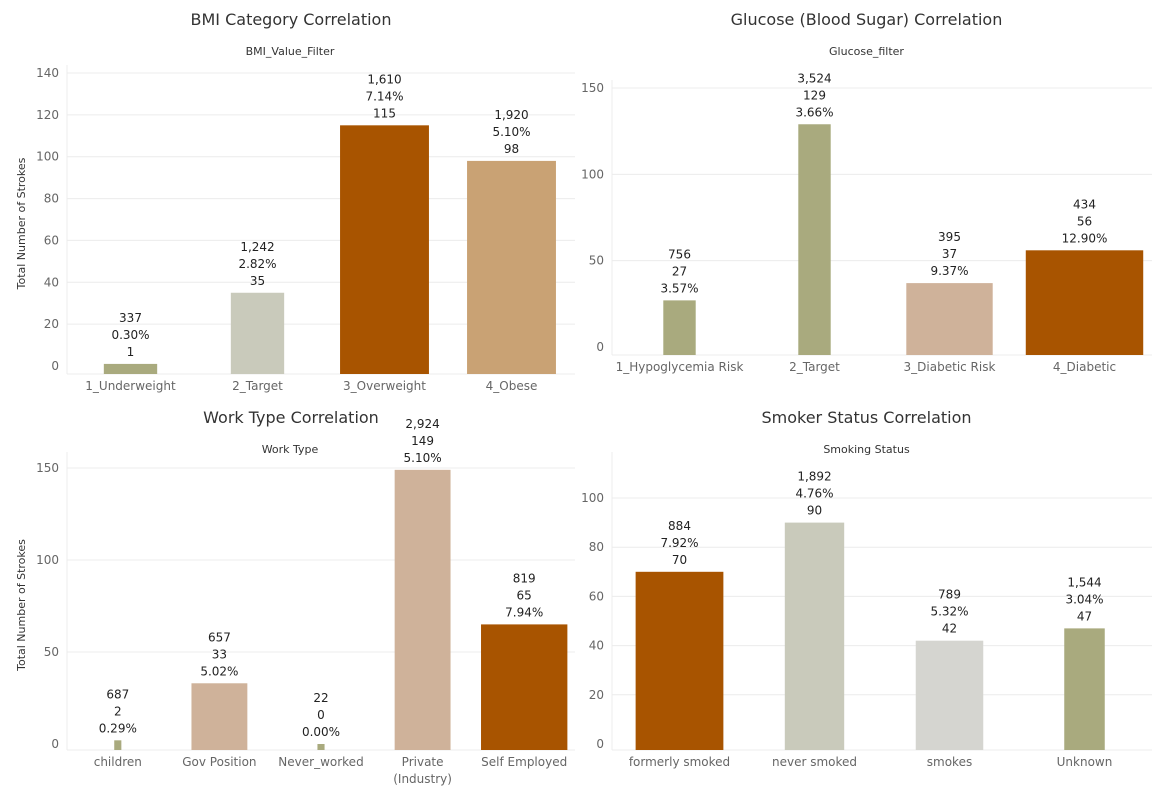 The height and width of the screenshot is (796, 1153). What do you see at coordinates (422, 441) in the screenshot?
I see `work-type-data-label: 149` at bounding box center [422, 441].